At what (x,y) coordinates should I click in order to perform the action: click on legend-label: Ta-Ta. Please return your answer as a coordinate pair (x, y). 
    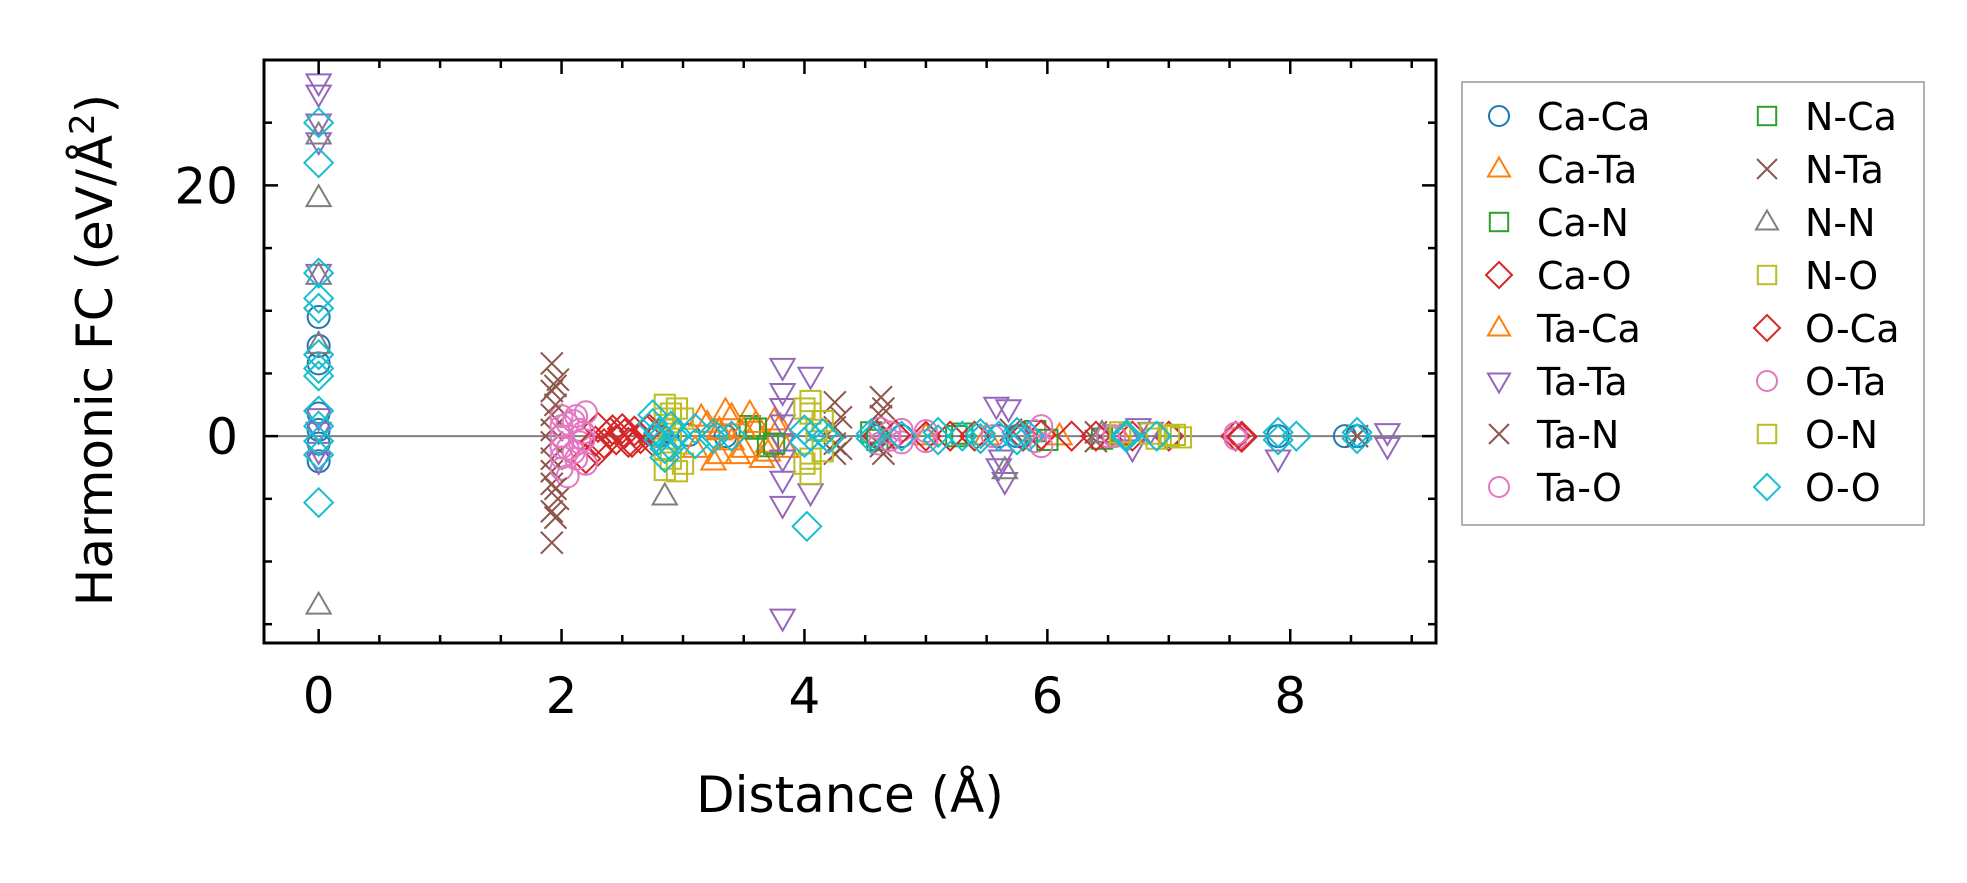
    Looking at the image, I should click on (1582, 382).